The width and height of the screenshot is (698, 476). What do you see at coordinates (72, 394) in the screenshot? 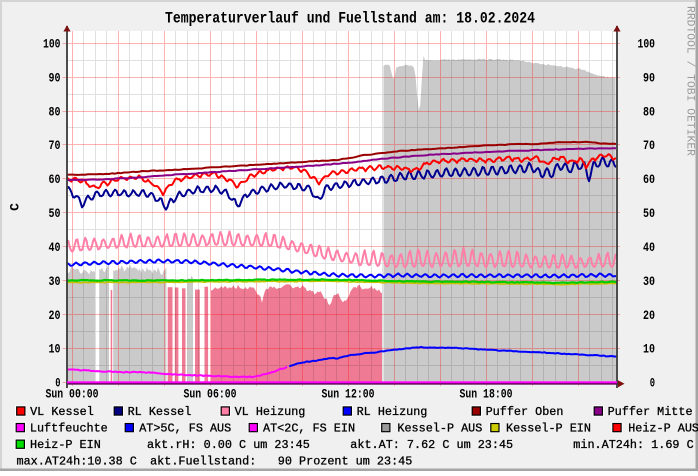
I see `svg-text: Sun 00:00` at bounding box center [72, 394].